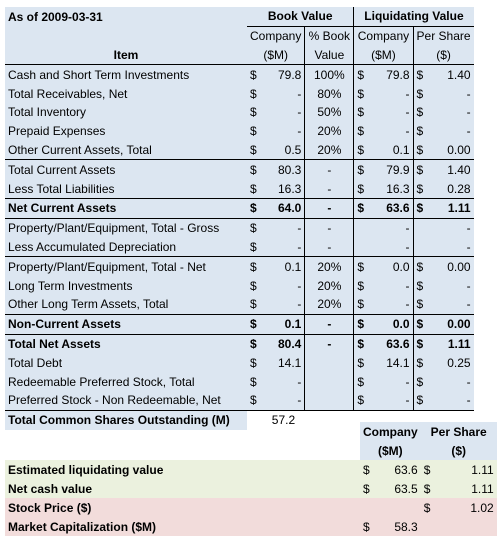  Describe the element at coordinates (126, 131) in the screenshot. I see `row-item-label: Prepaid Expenses` at that location.